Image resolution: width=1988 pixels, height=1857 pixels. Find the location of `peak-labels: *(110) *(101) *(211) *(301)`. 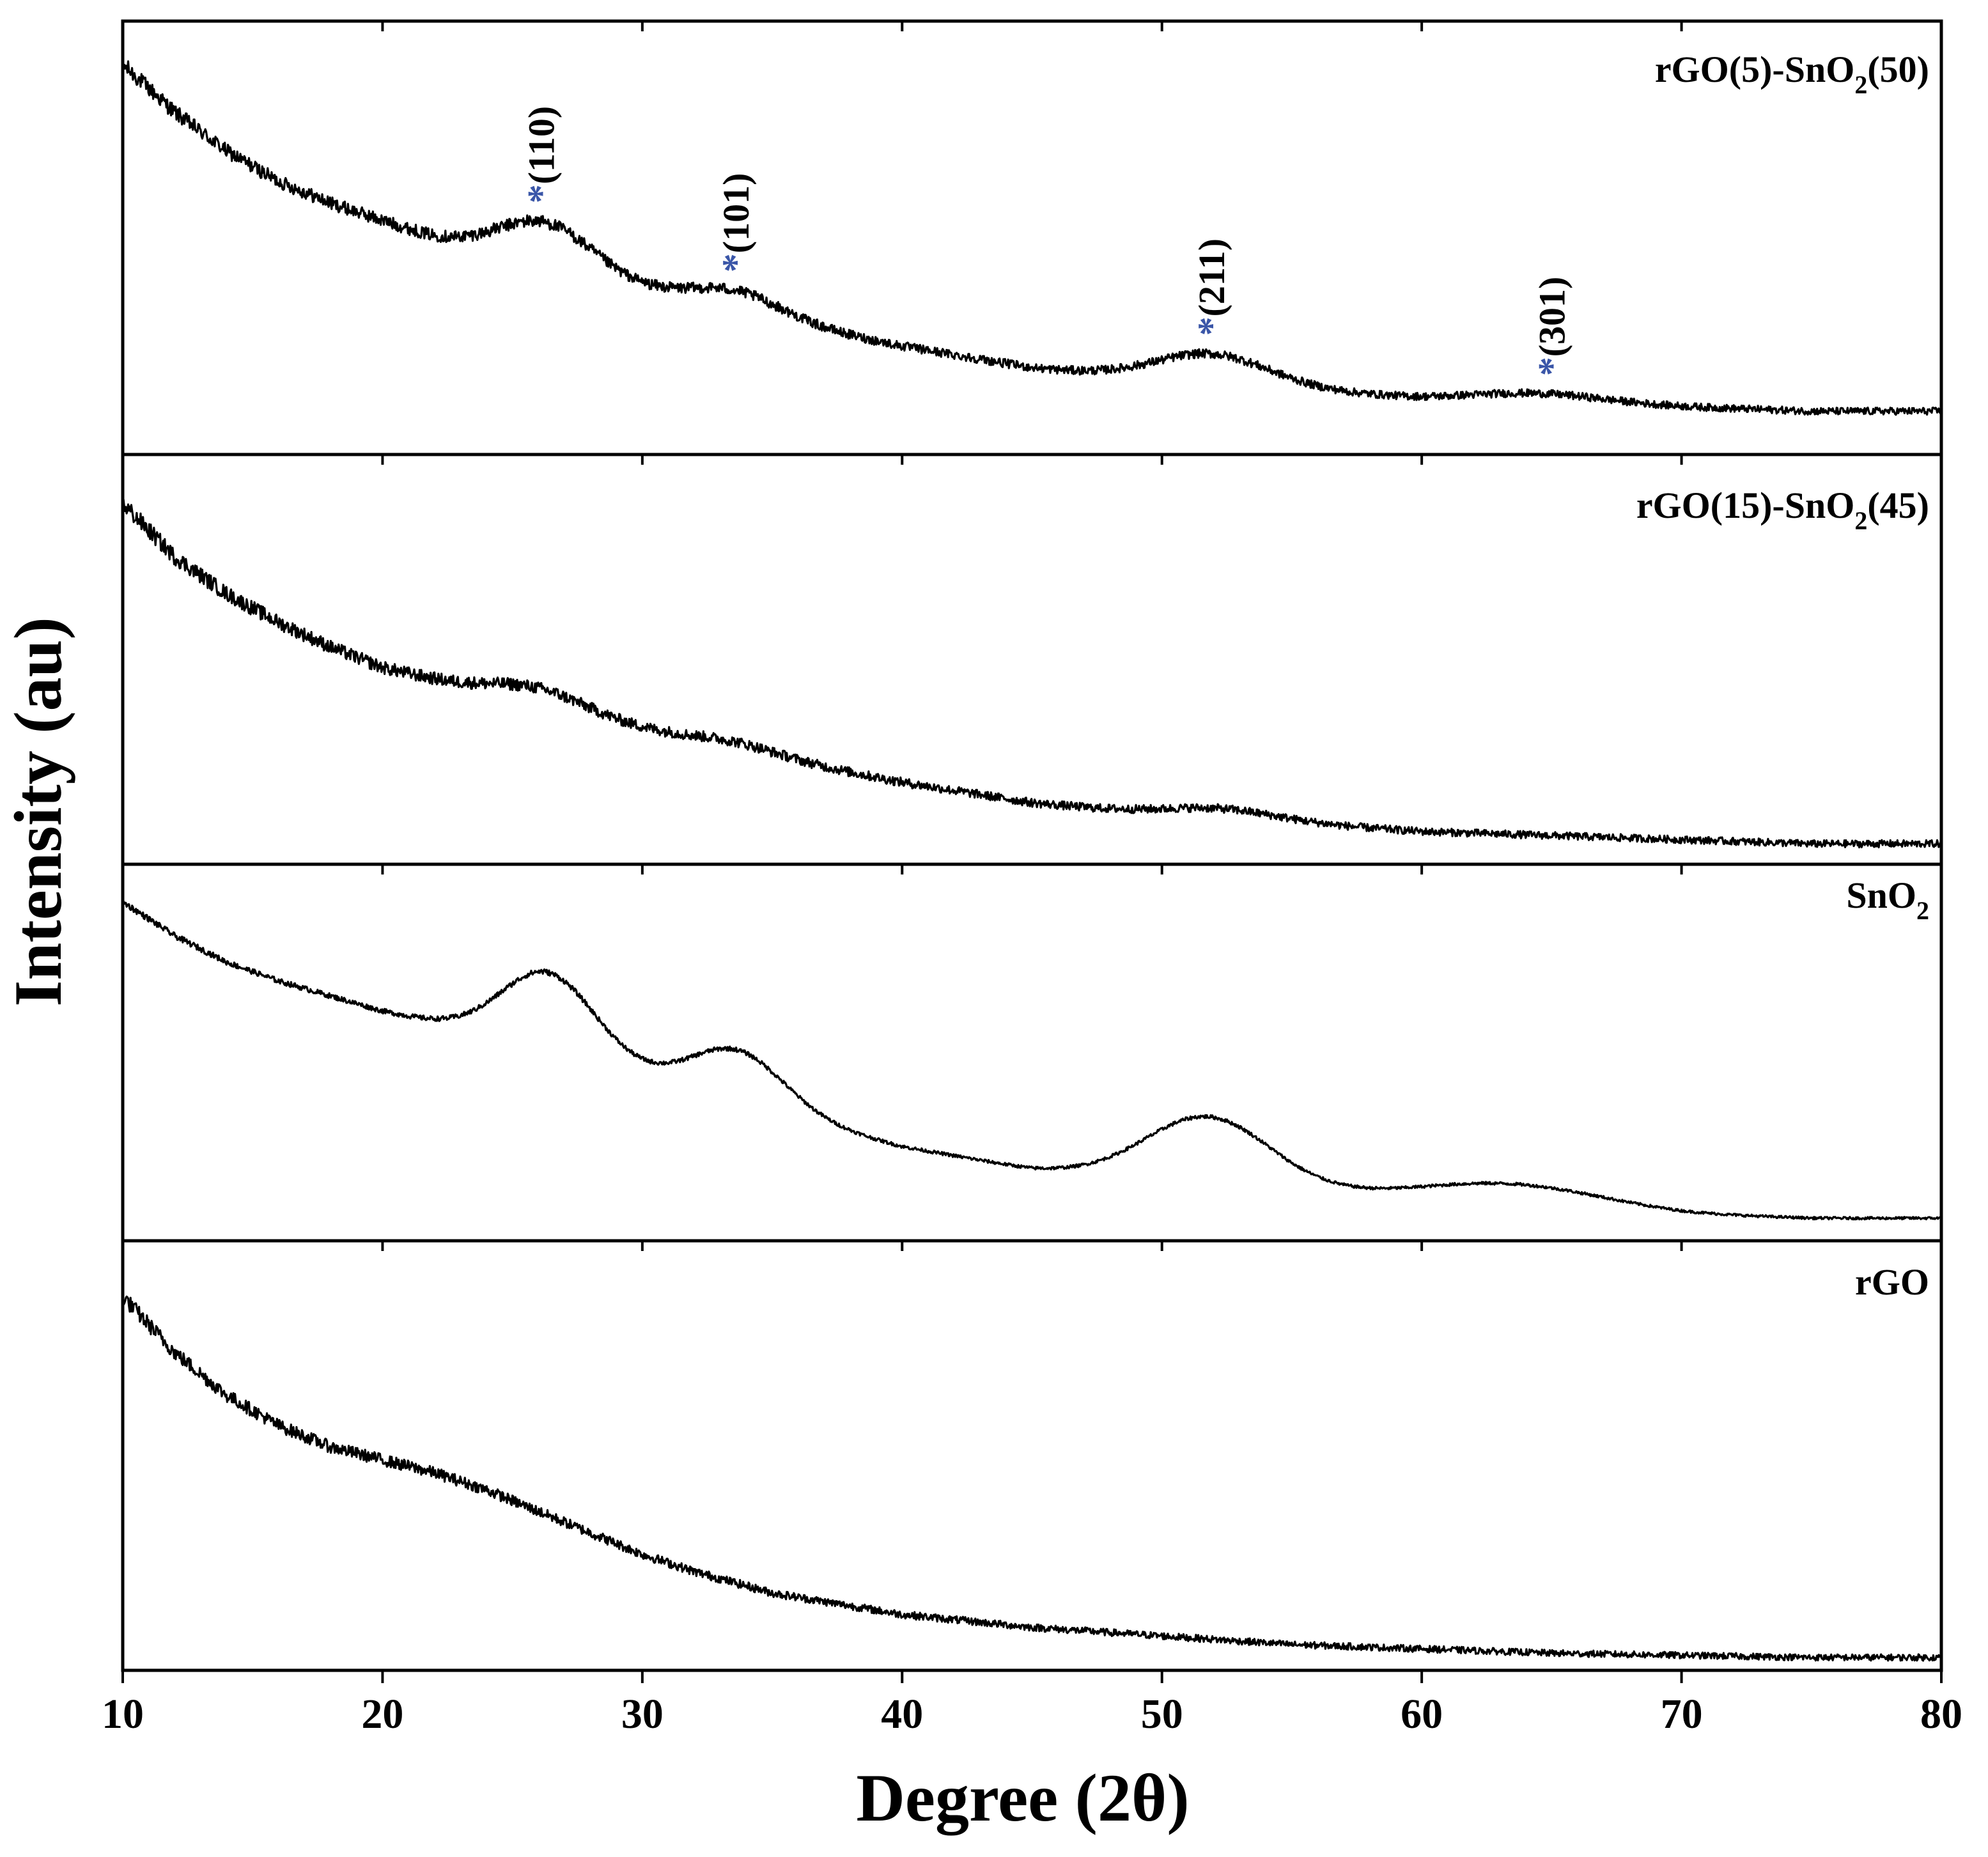

peak-labels: *(110) *(101) *(211) *(301) is located at coordinates (1046, 241).